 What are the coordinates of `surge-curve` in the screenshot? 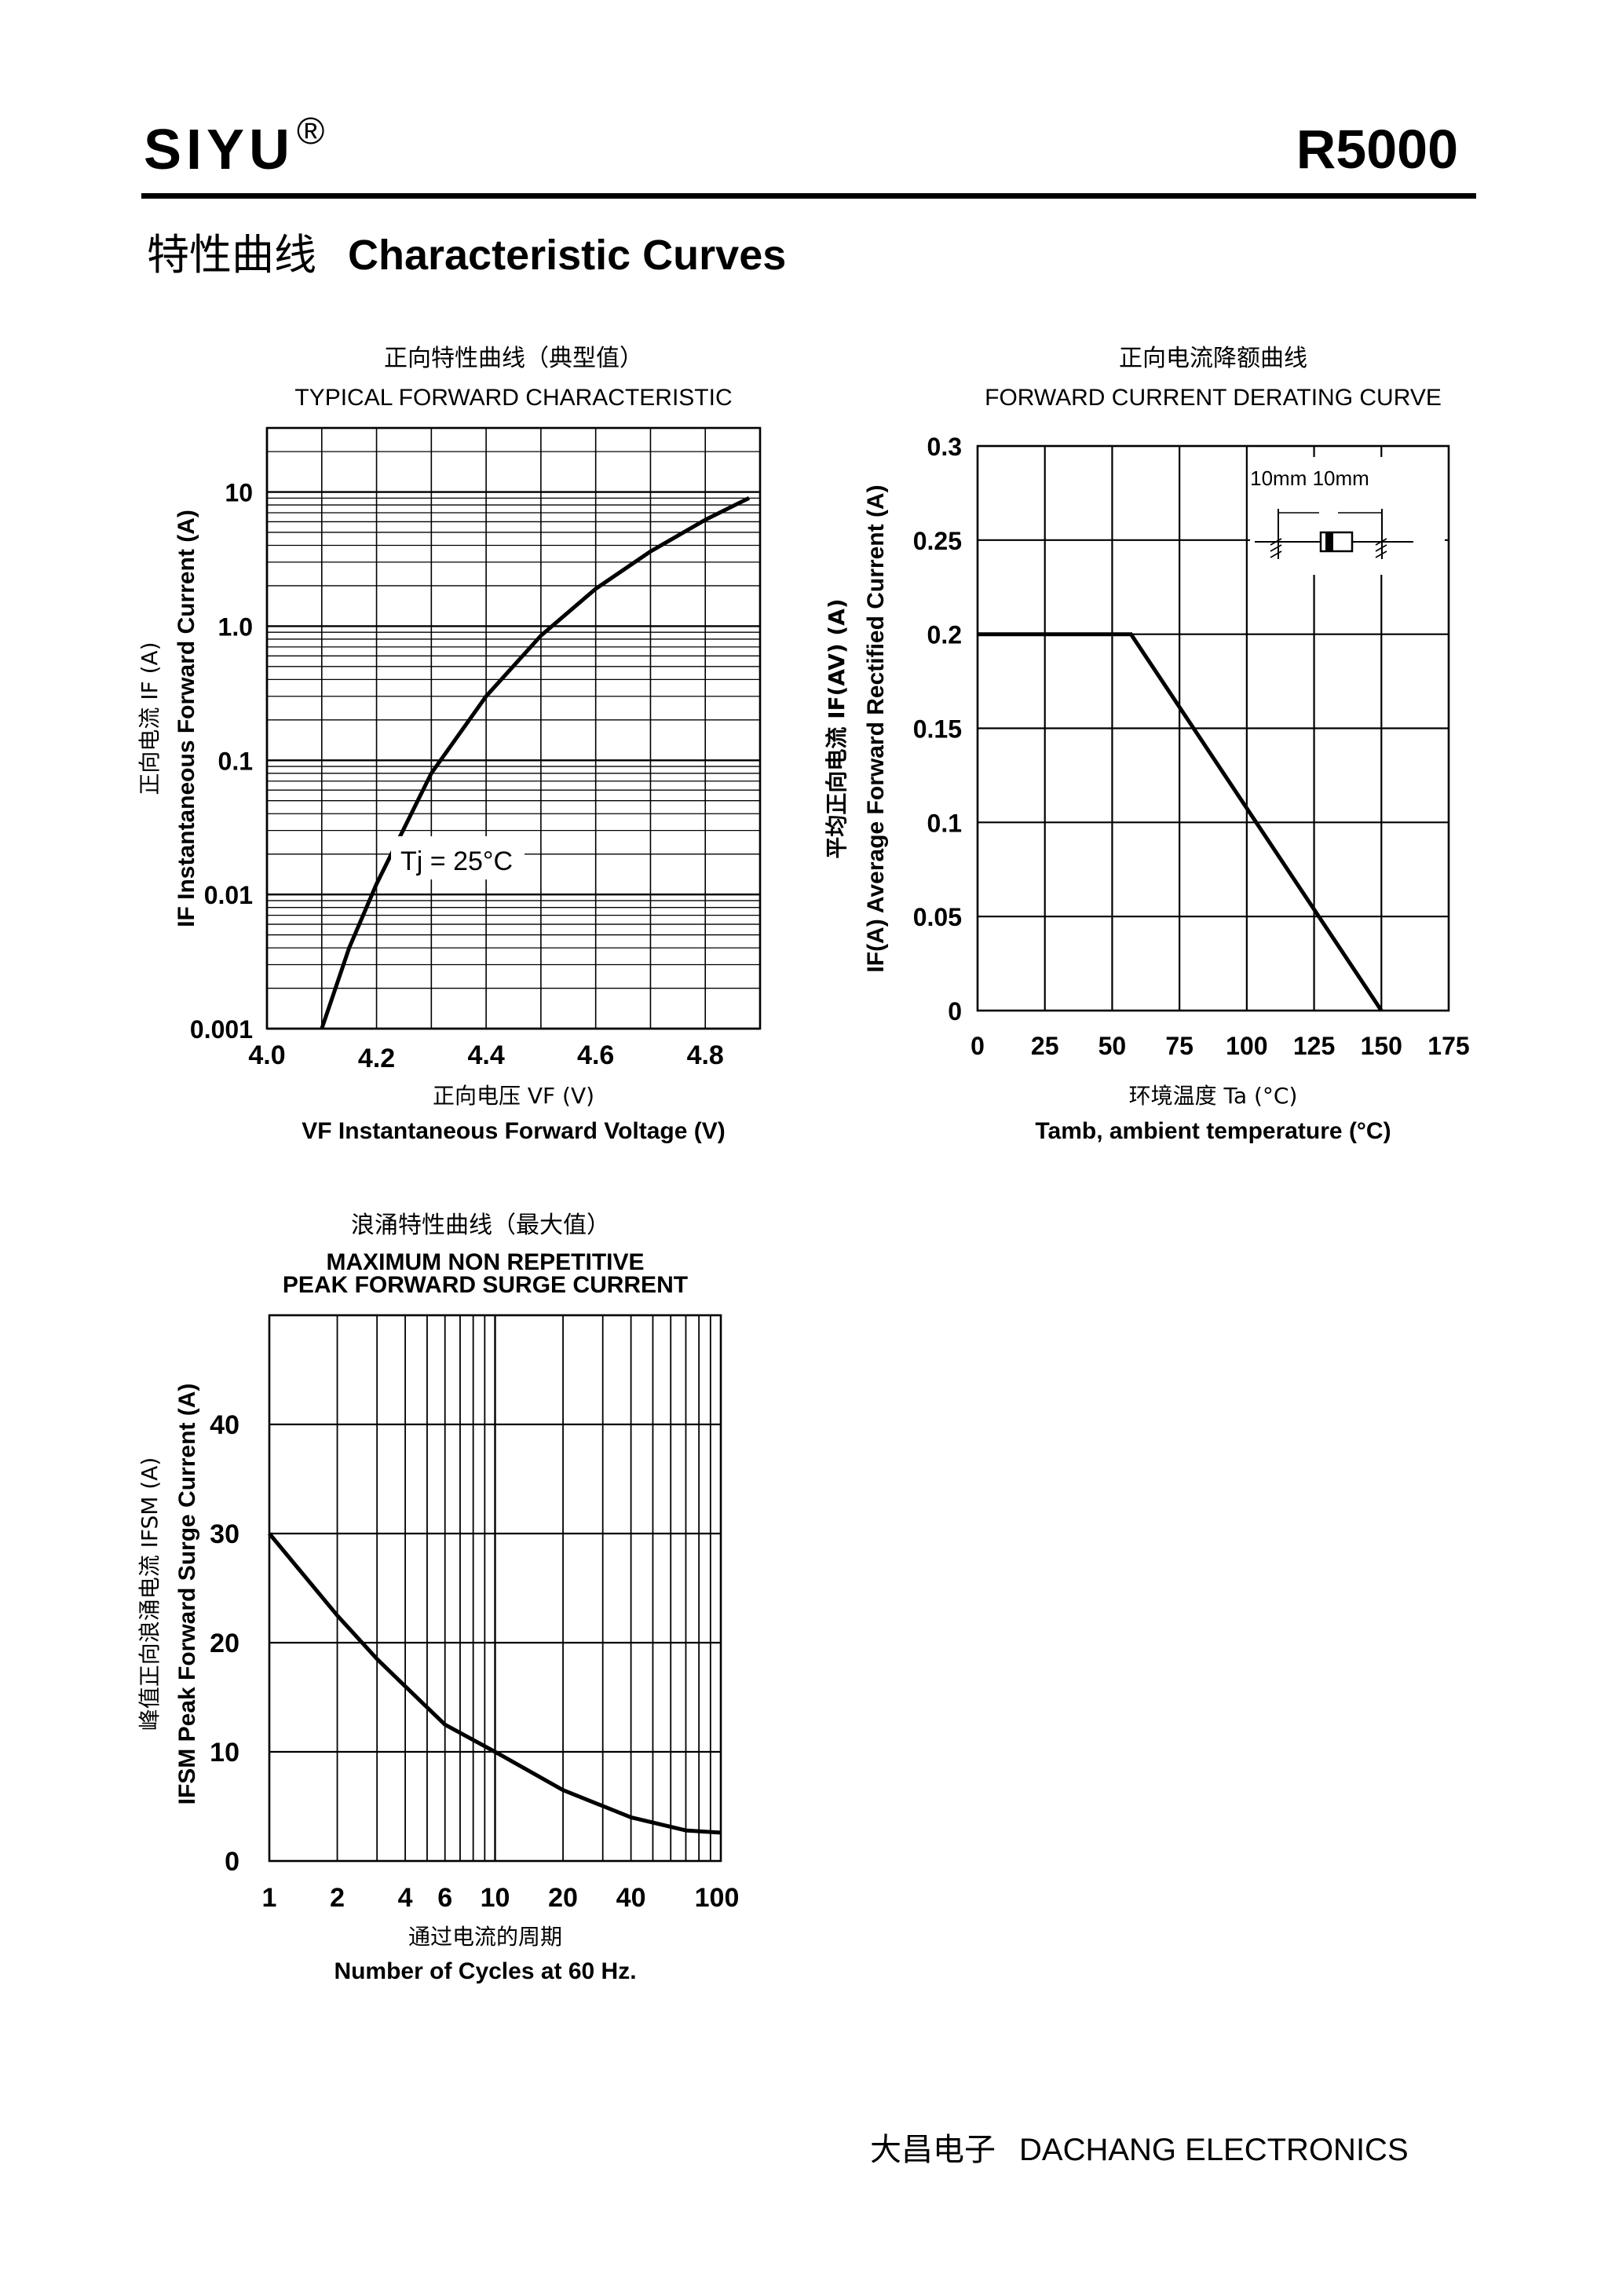 It's located at (495, 1684).